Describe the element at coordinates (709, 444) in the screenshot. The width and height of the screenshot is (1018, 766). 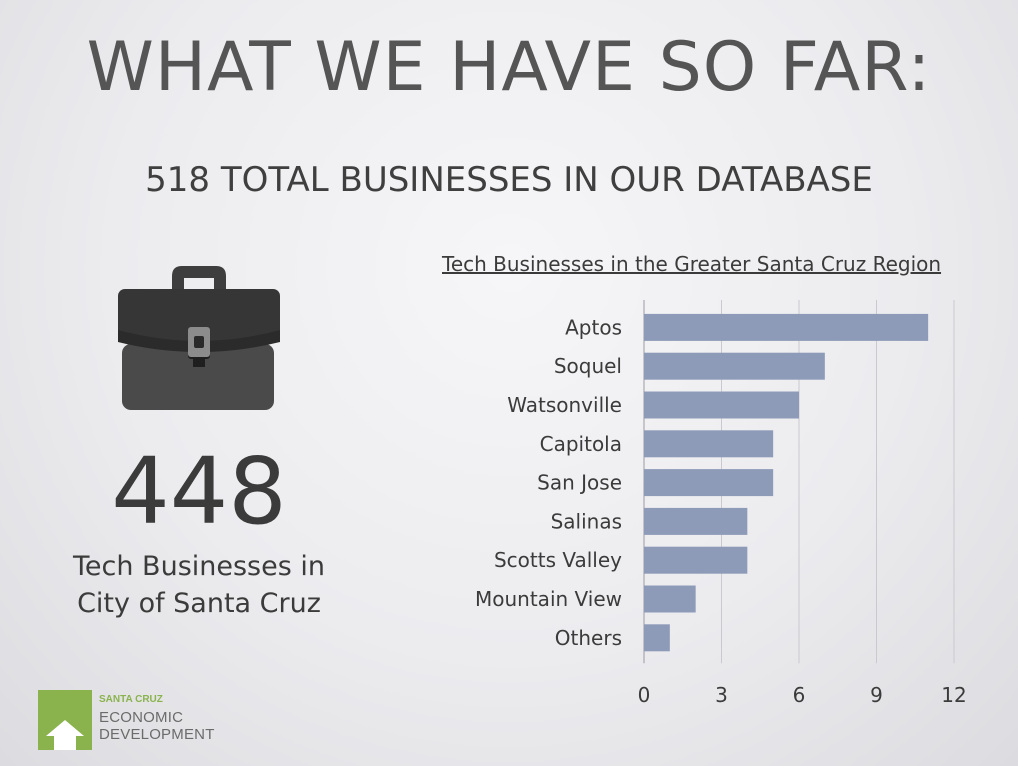
I see `bar-capitola` at that location.